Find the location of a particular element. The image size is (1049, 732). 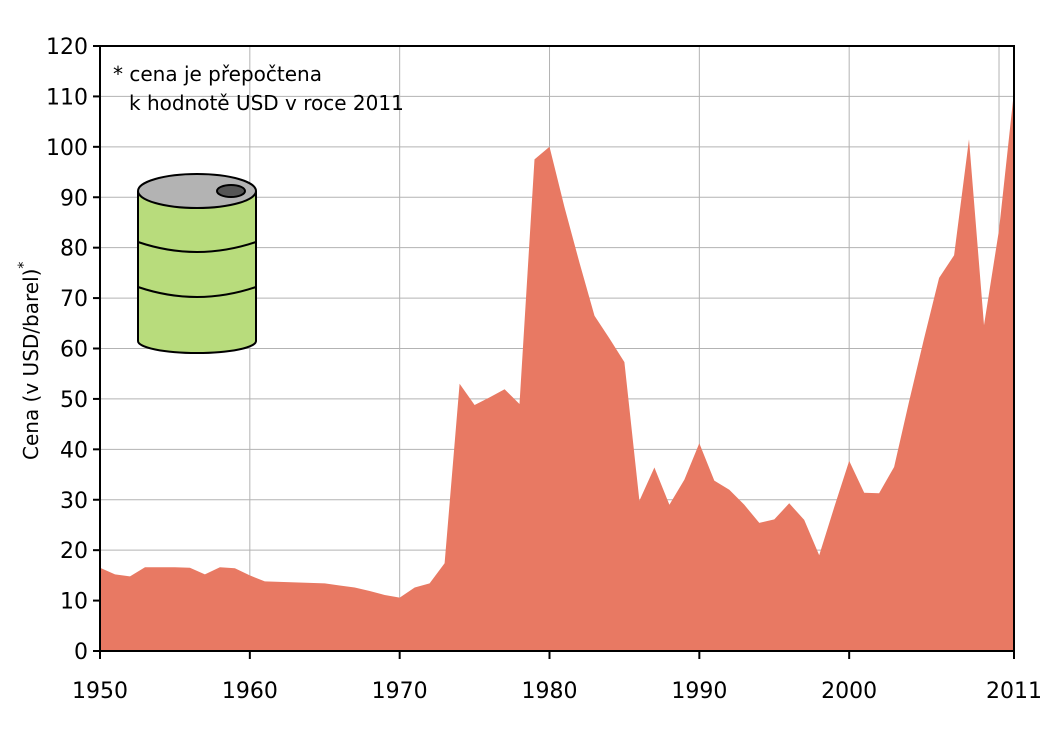

y-tick-label: 100 is located at coordinates (67, 148).